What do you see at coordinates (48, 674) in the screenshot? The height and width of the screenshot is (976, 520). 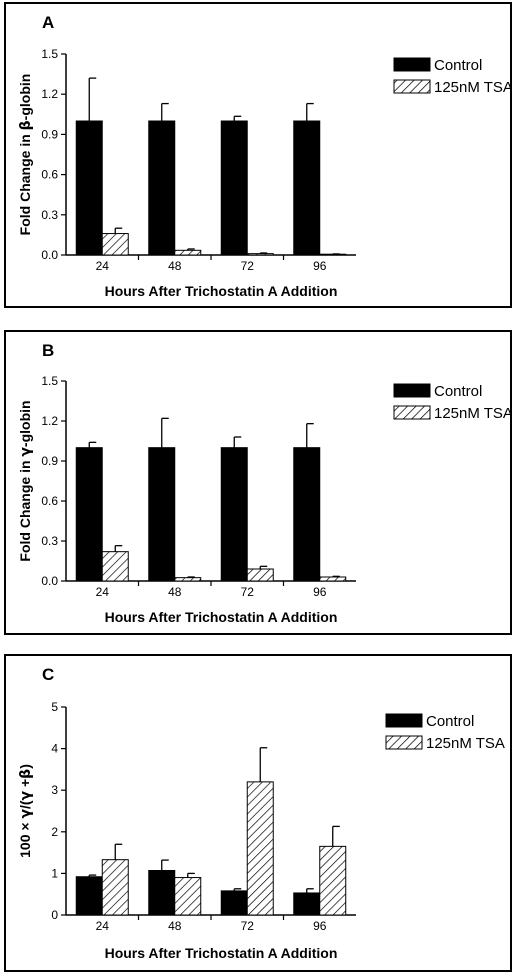 I see `panel-letter: C` at bounding box center [48, 674].